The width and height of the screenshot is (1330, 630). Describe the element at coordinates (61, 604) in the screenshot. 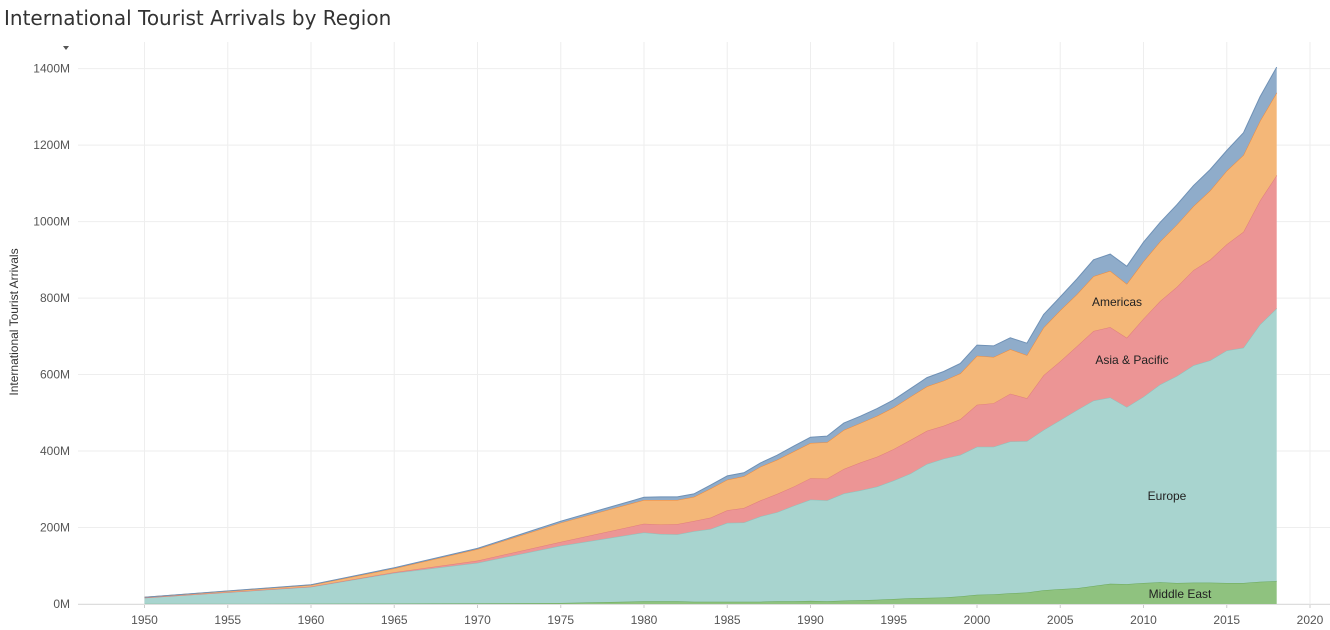

I see `y-tick-label: 0M` at that location.